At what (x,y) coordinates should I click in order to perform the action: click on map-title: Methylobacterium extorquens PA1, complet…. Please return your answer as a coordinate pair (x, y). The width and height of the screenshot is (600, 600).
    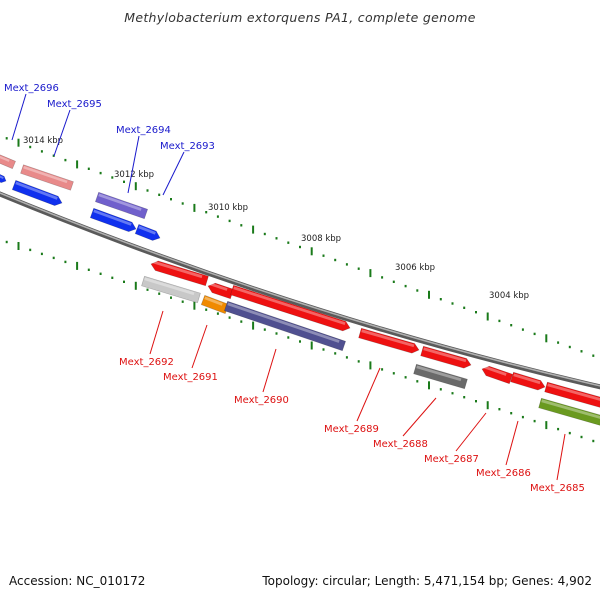
    Looking at the image, I should click on (300, 17).